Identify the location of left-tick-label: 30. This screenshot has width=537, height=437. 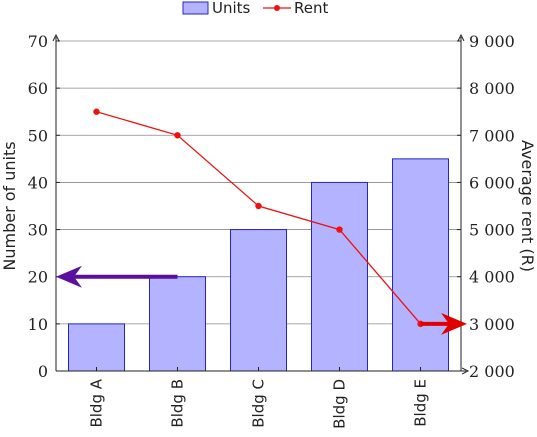
(38, 230).